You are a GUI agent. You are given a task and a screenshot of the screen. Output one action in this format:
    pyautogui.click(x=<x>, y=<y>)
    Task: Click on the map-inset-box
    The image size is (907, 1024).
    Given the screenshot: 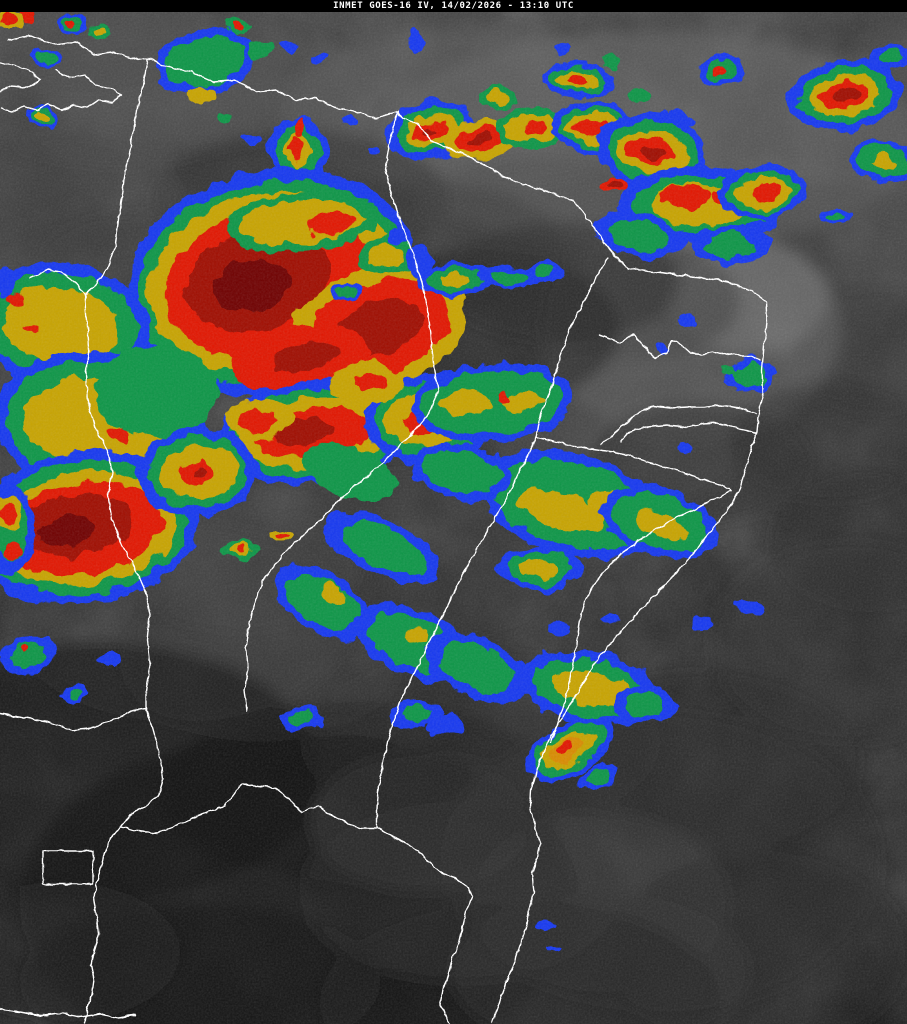 What is the action you would take?
    pyautogui.click(x=68, y=867)
    